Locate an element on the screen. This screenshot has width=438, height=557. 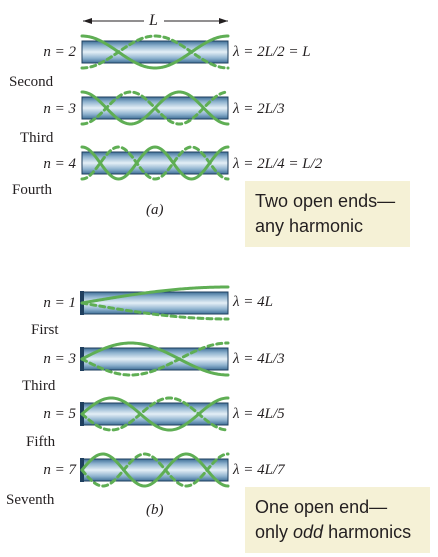
panel-b-caption-line-1: One open end— is located at coordinates (321, 507).